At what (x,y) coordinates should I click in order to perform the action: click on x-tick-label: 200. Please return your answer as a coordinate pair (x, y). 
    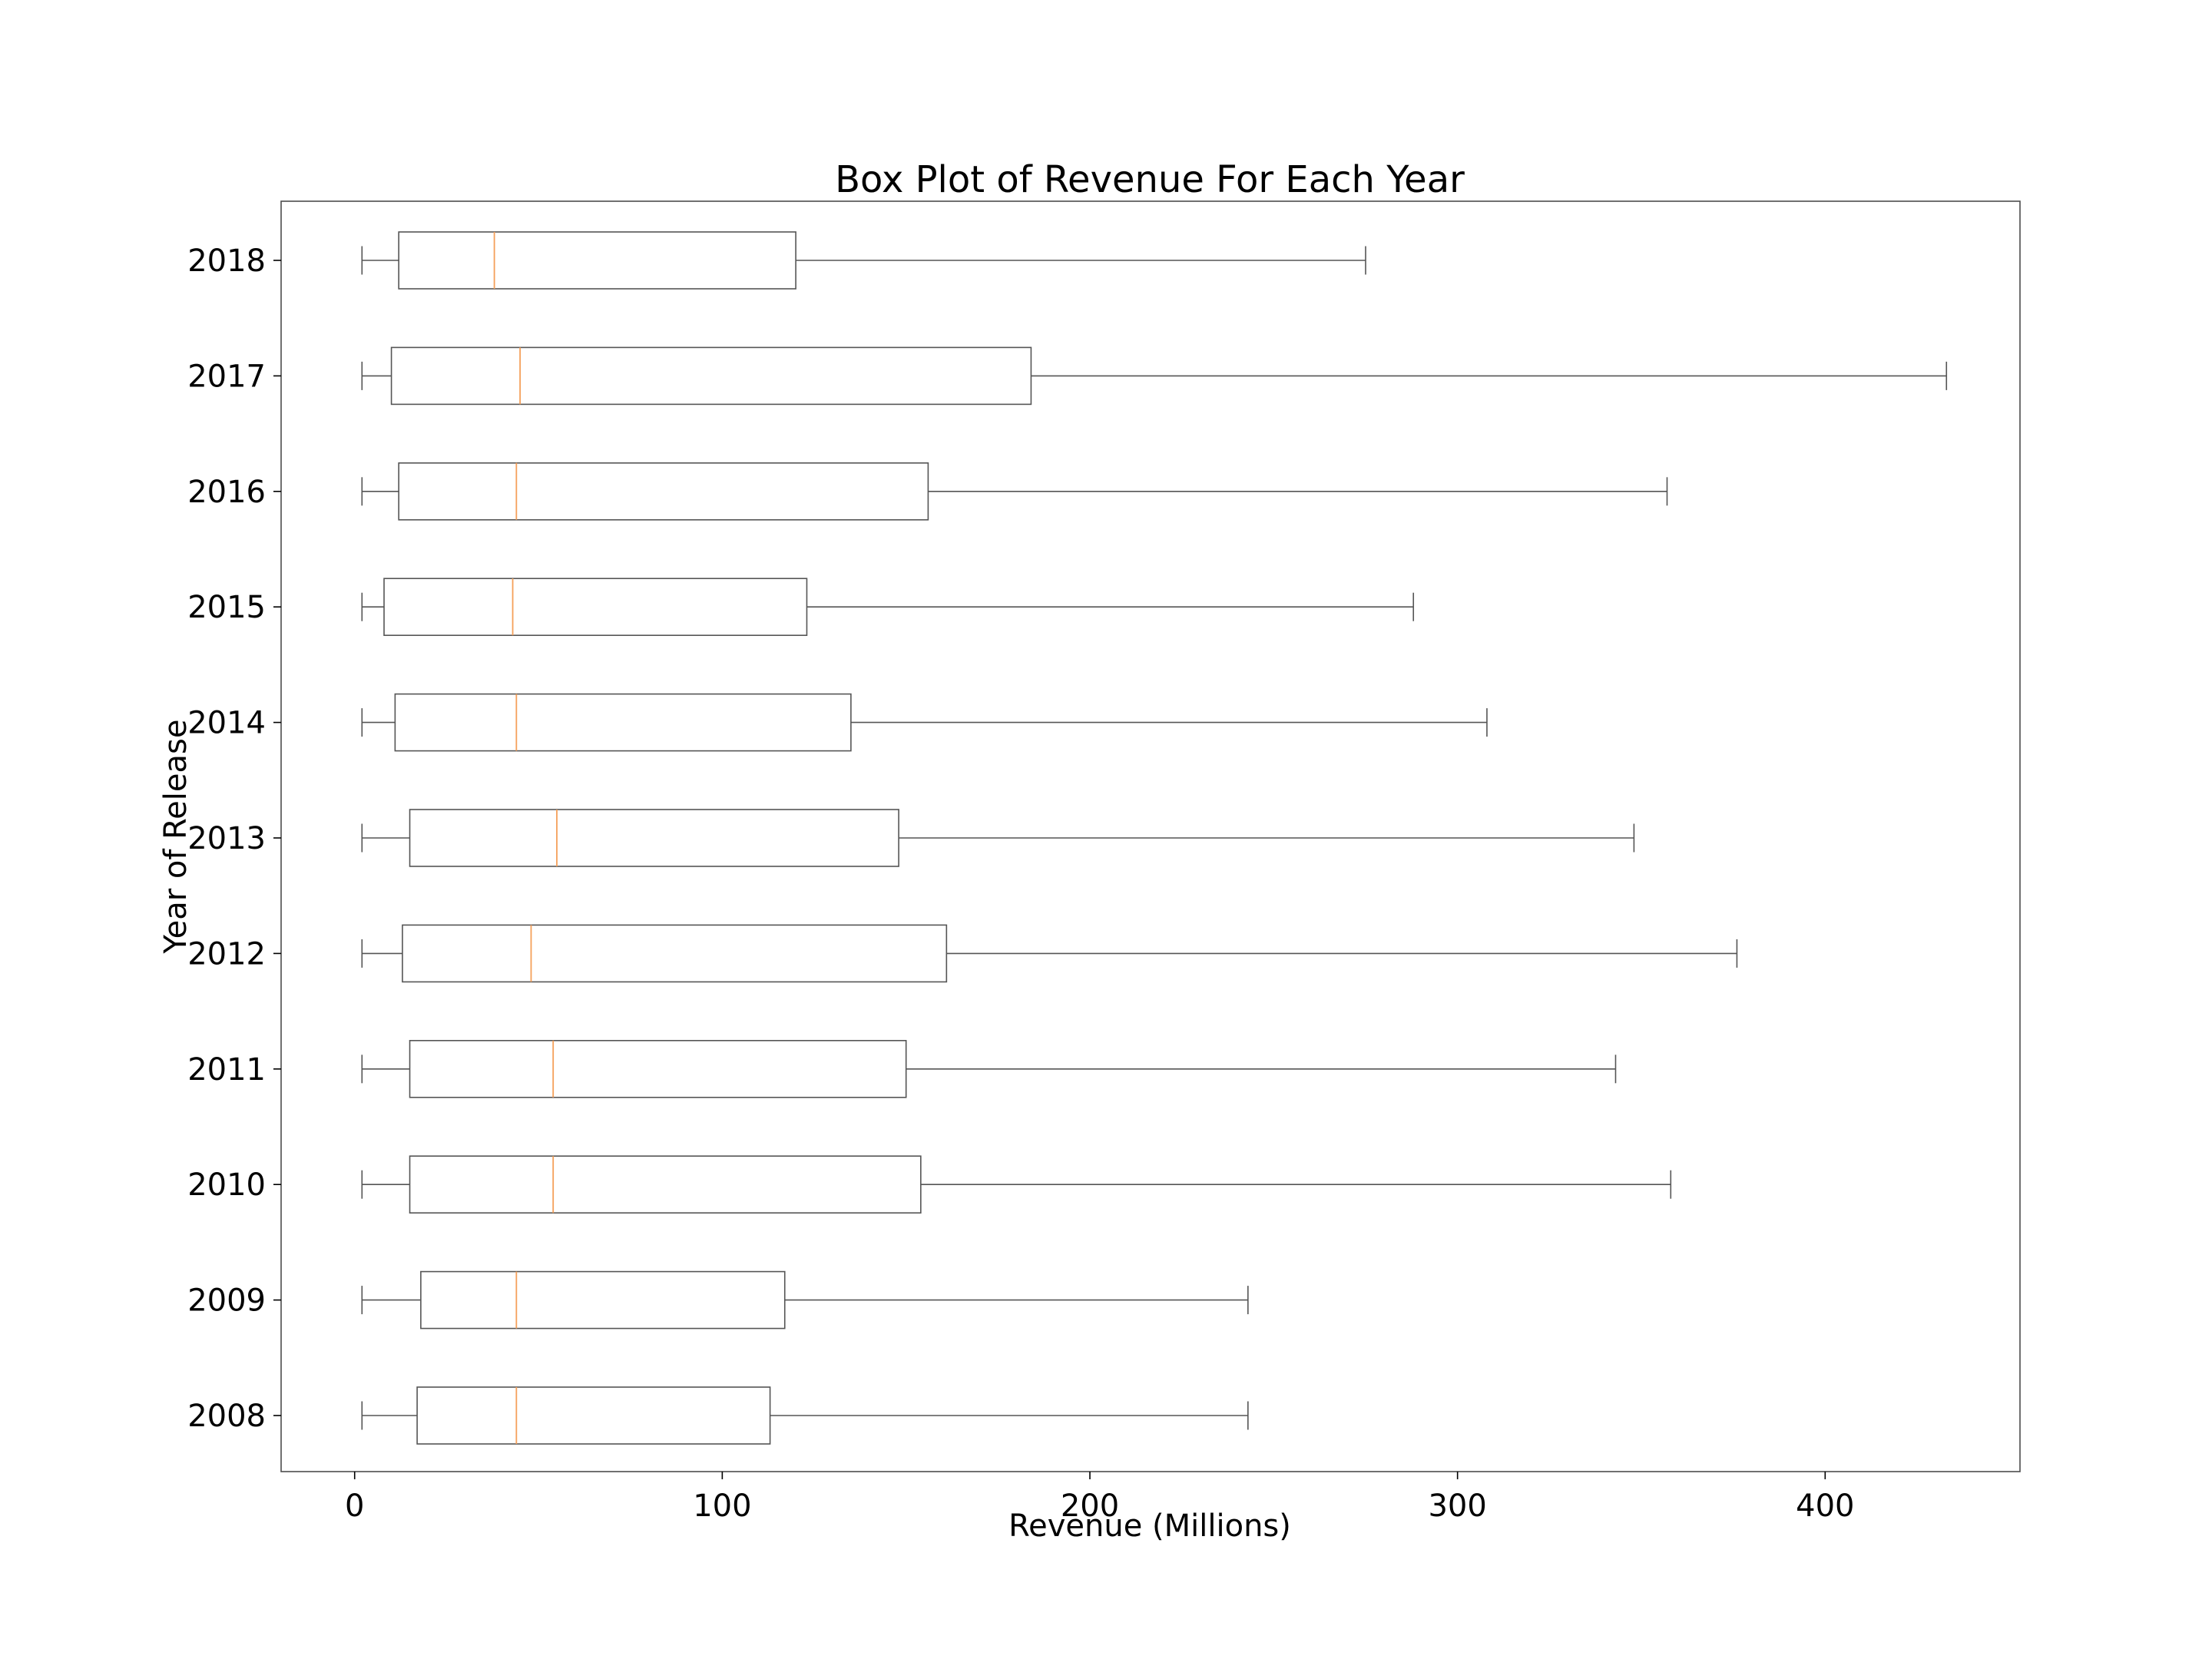
    Looking at the image, I should click on (1090, 1506).